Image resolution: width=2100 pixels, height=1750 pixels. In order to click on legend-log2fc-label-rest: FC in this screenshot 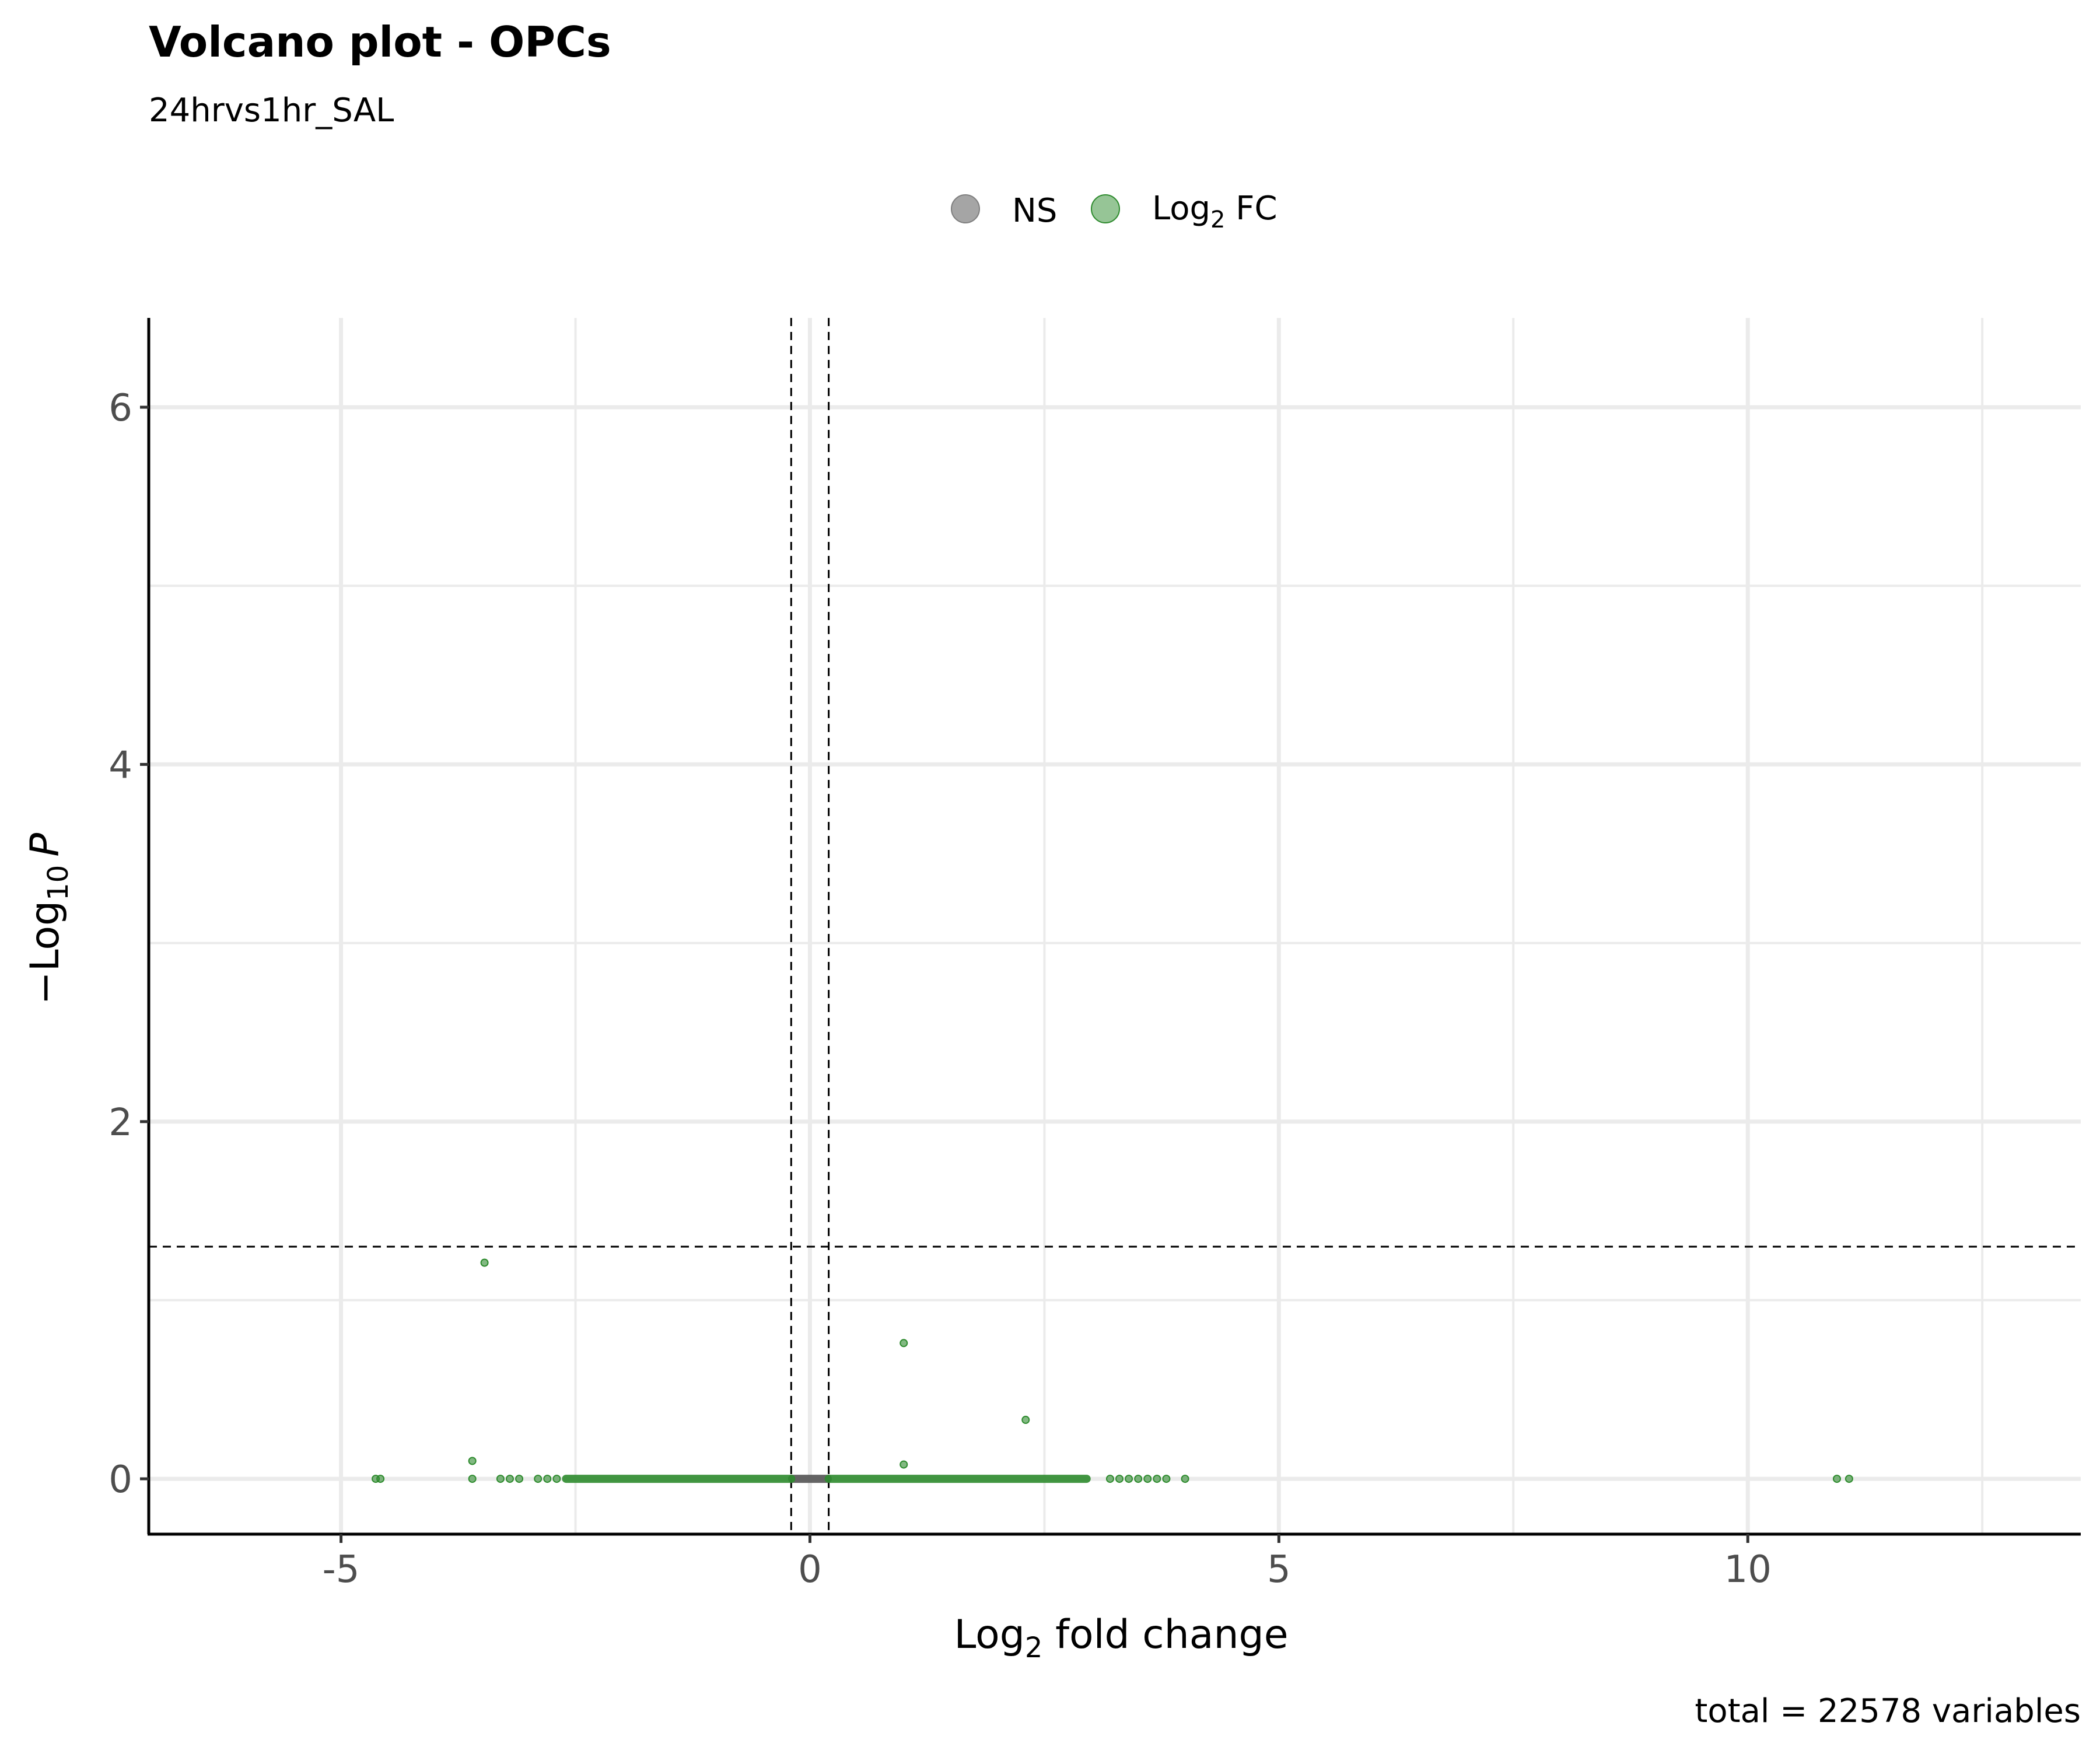, I will do `click(1251, 209)`.